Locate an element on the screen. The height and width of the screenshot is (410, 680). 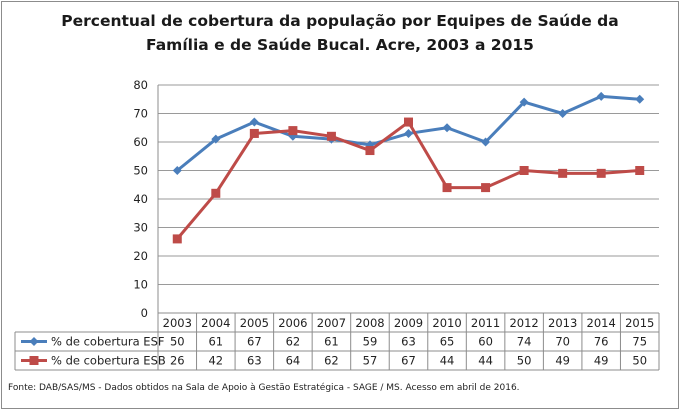
data-table-value: 26 is located at coordinates (177, 361).